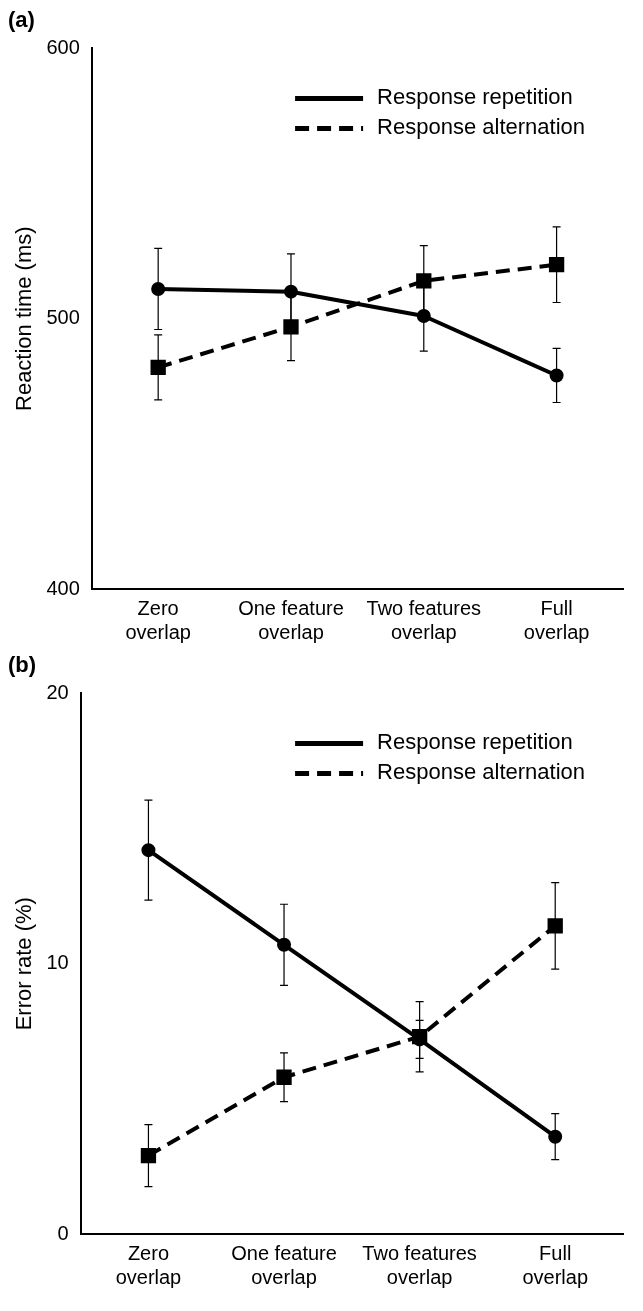 This screenshot has width=643, height=1311. Describe the element at coordinates (57, 962) in the screenshot. I see `y-tick-label: 10` at that location.